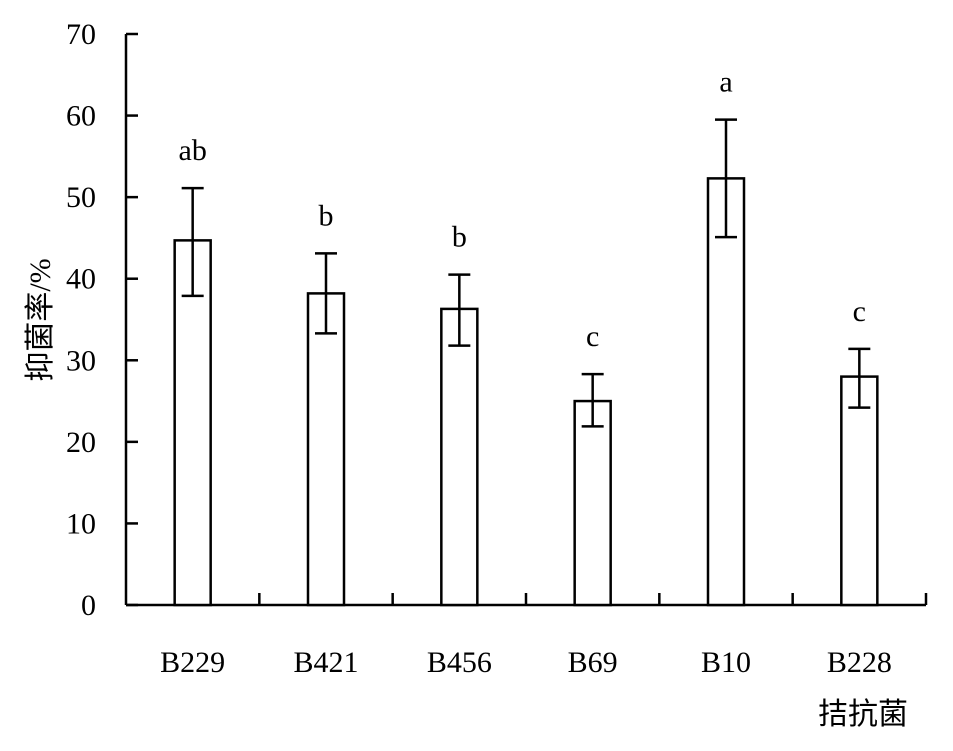 This screenshot has height=751, width=953. What do you see at coordinates (859, 662) in the screenshot?
I see `category-label-B228: B228` at bounding box center [859, 662].